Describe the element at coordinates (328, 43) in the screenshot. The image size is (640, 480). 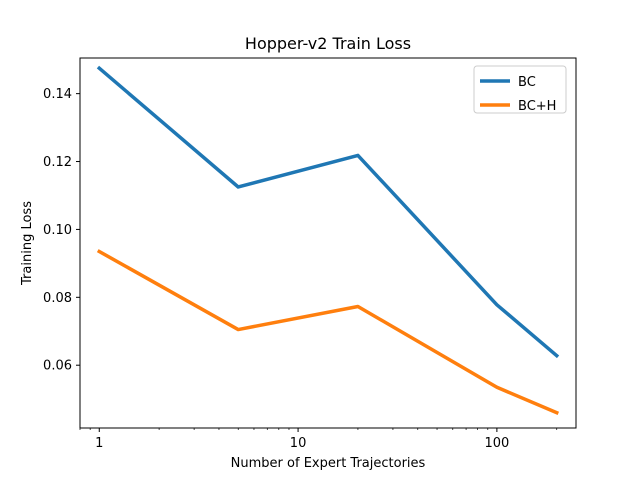
I see `chart-title: Hopper-v2 Train Loss` at that location.